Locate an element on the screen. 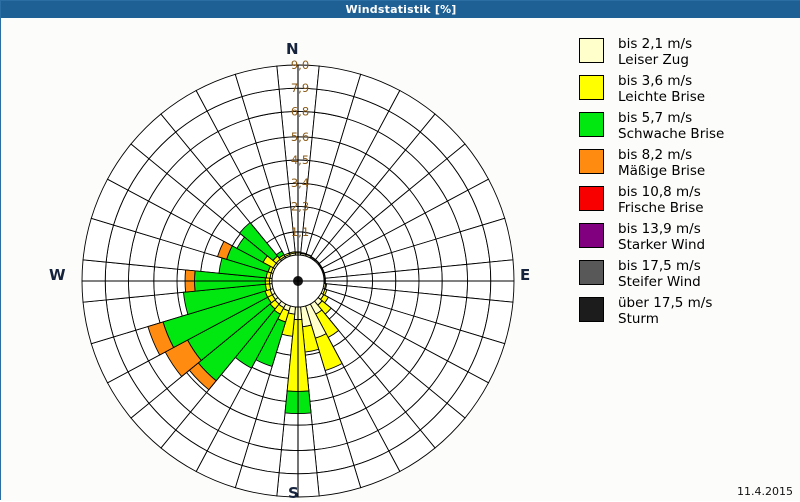  legend-label: bis 8,2 m/s Mäßige Brise is located at coordinates (661, 163).